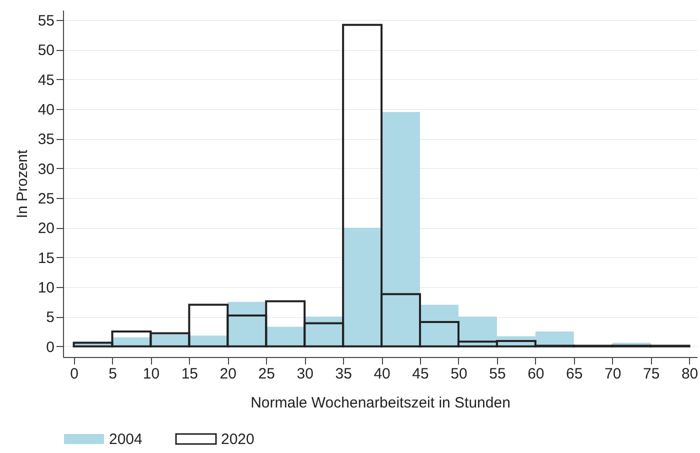 This screenshot has width=700, height=453. I want to click on x-tick-label: 20, so click(228, 374).